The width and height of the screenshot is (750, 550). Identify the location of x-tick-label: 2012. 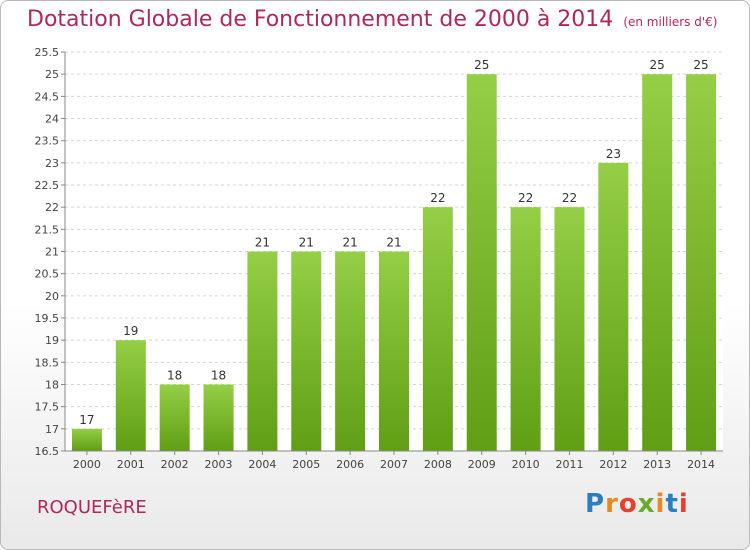
(613, 464).